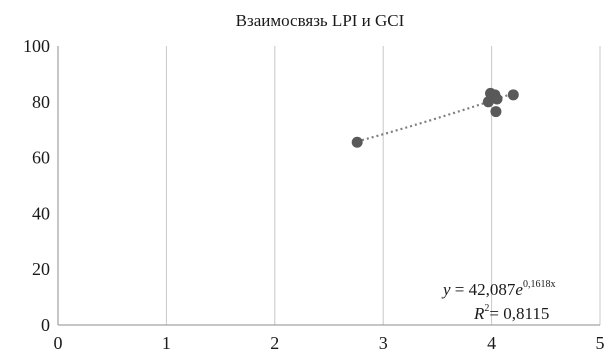 The image size is (611, 355). Describe the element at coordinates (45, 325) in the screenshot. I see `y-tick-label: 0` at that location.